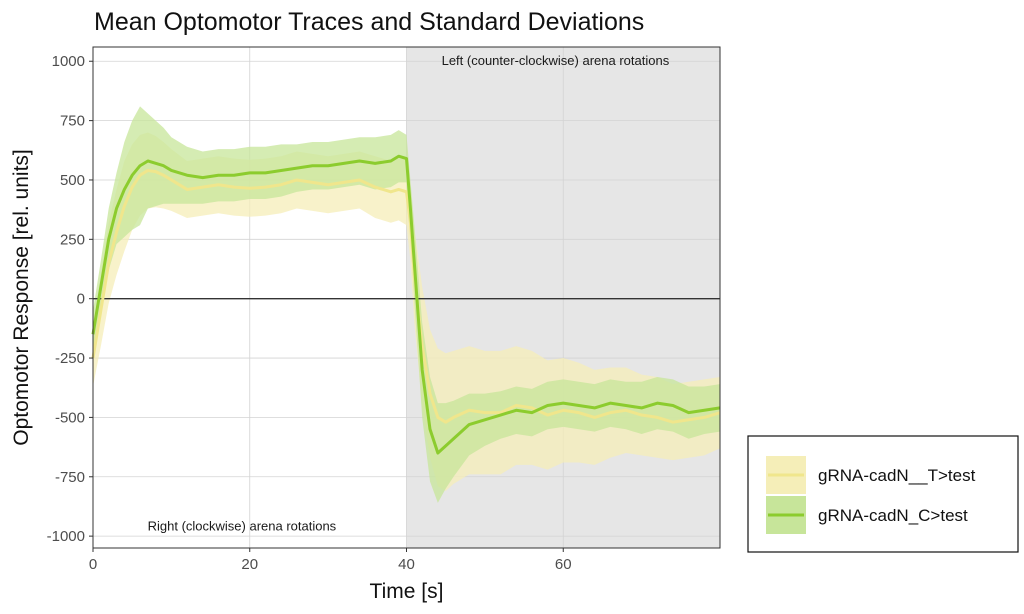 This screenshot has height=614, width=1024. Describe the element at coordinates (242, 526) in the screenshot. I see `annotation-text: Right (clockwise) arena rotations` at that location.